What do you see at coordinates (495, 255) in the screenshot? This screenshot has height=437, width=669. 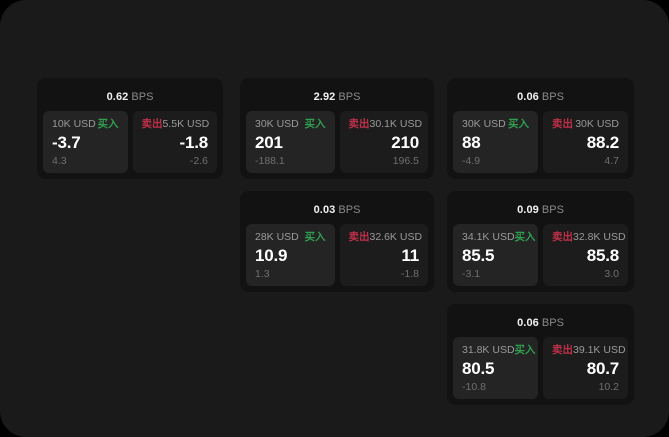 I see `bid-panel: 34.1K USD 买入 85.5 -3.1` at bounding box center [495, 255].